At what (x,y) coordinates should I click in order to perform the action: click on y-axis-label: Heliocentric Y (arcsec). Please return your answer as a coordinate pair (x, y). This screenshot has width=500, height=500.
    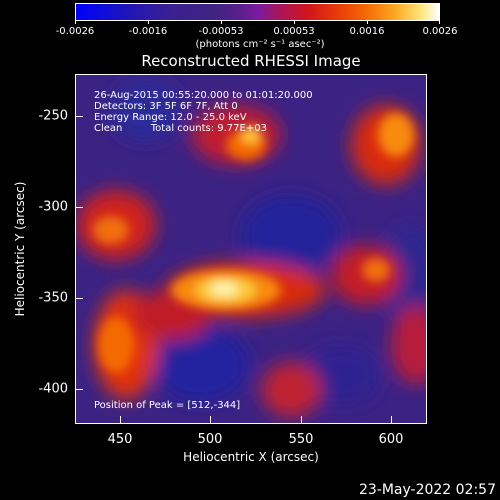
    Looking at the image, I should click on (20, 249).